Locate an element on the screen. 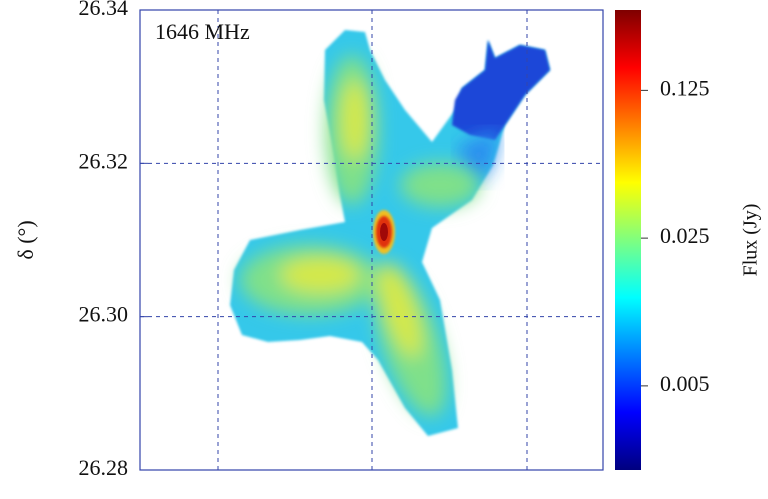  colorbar-tick-label: 0.025 is located at coordinates (685, 235).